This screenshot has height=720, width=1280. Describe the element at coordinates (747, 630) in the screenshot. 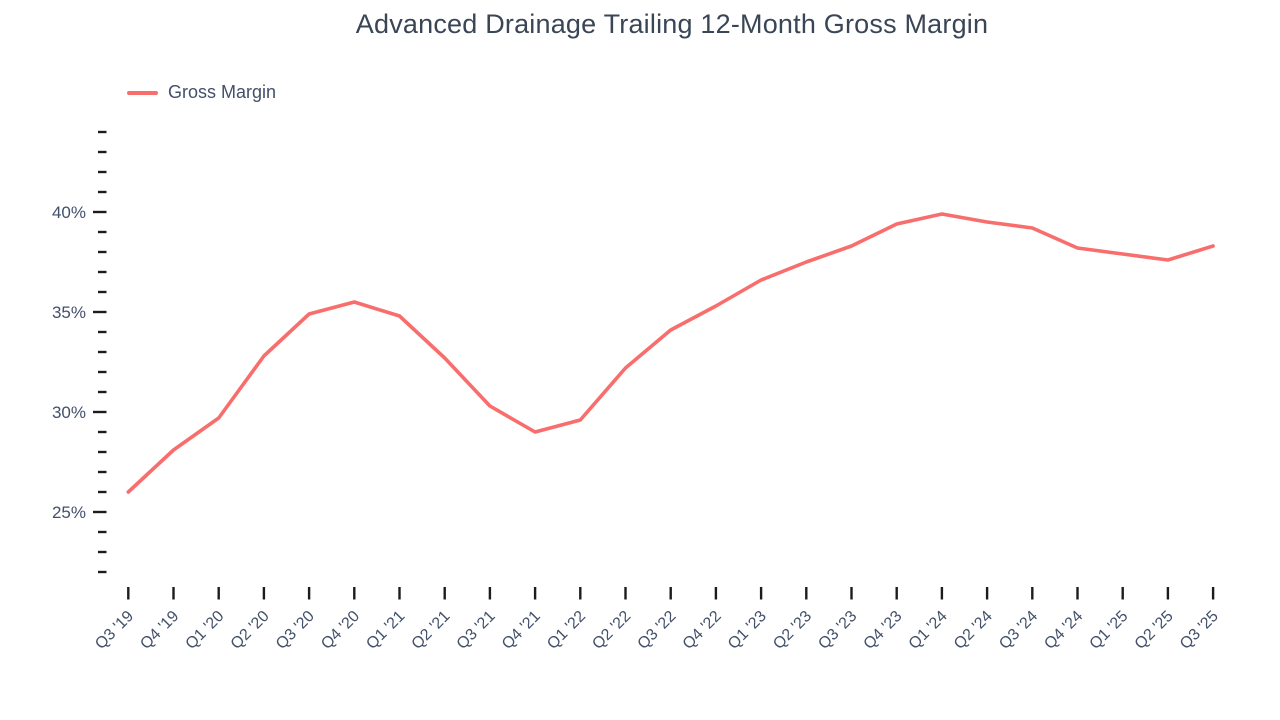

I see `x-axis-tick-label: Q1 '23` at that location.